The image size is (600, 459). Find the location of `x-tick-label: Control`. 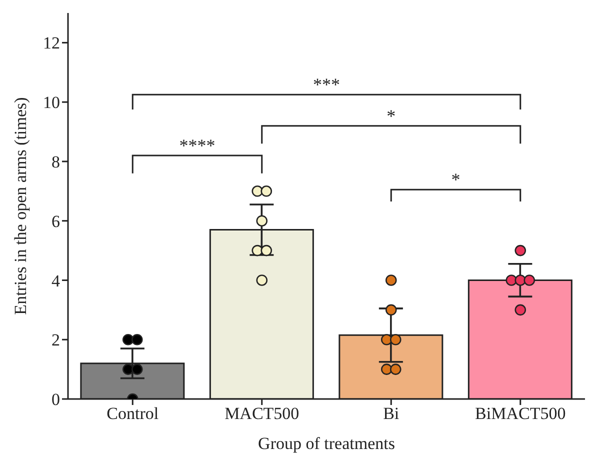

x-tick-label: Control is located at coordinates (132, 414).